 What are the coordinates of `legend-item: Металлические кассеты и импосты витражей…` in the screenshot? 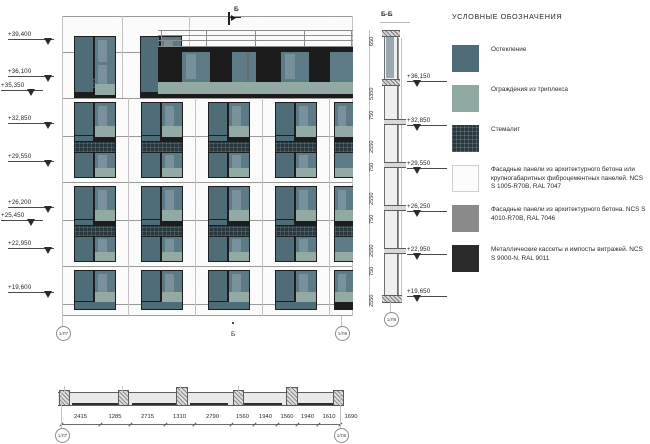 It's located at (550, 258).